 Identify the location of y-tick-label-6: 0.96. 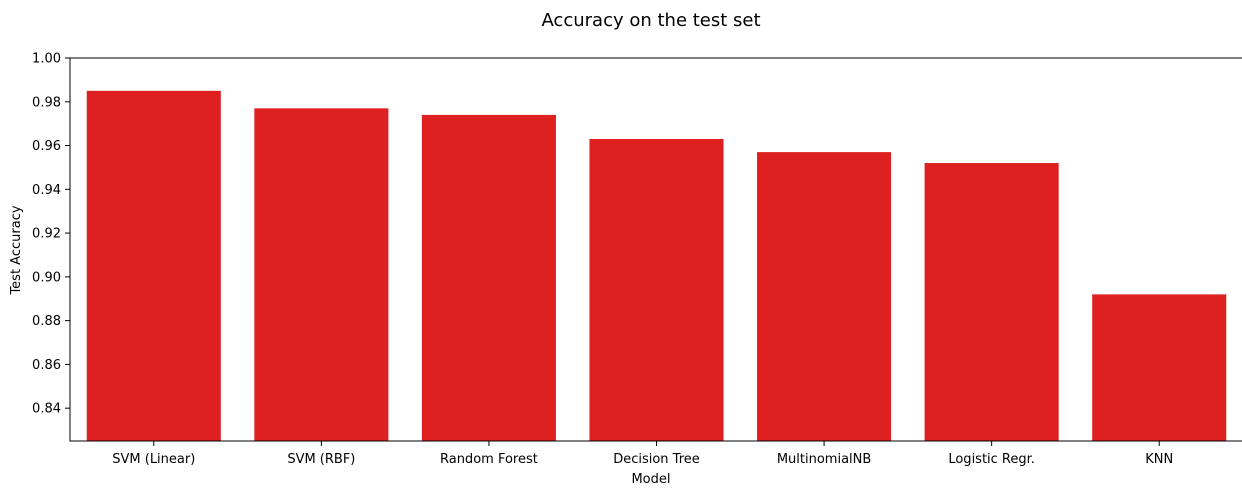
(46, 146).